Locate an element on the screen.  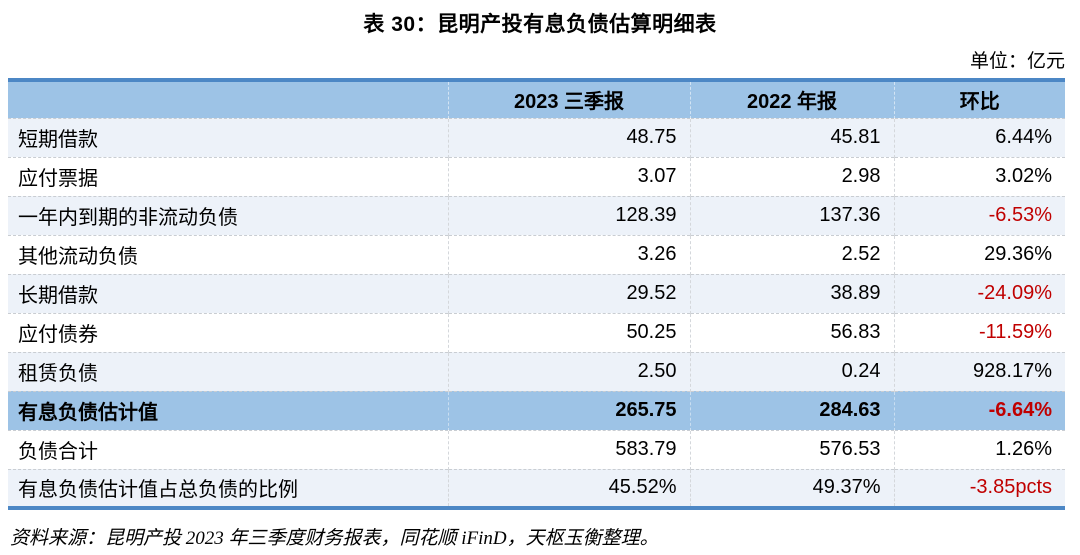
header-cell-empty is located at coordinates (228, 99).